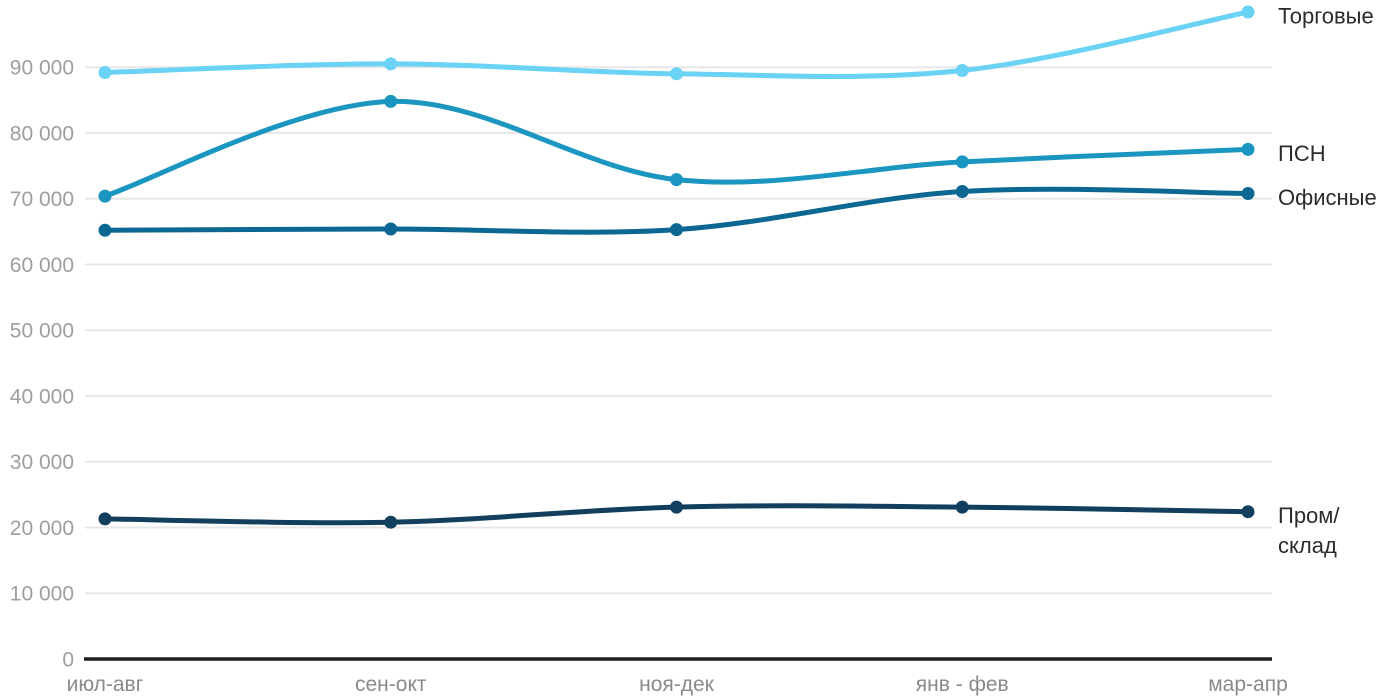 The width and height of the screenshot is (1400, 700). I want to click on y-tick-label: 60 000, so click(42, 265).